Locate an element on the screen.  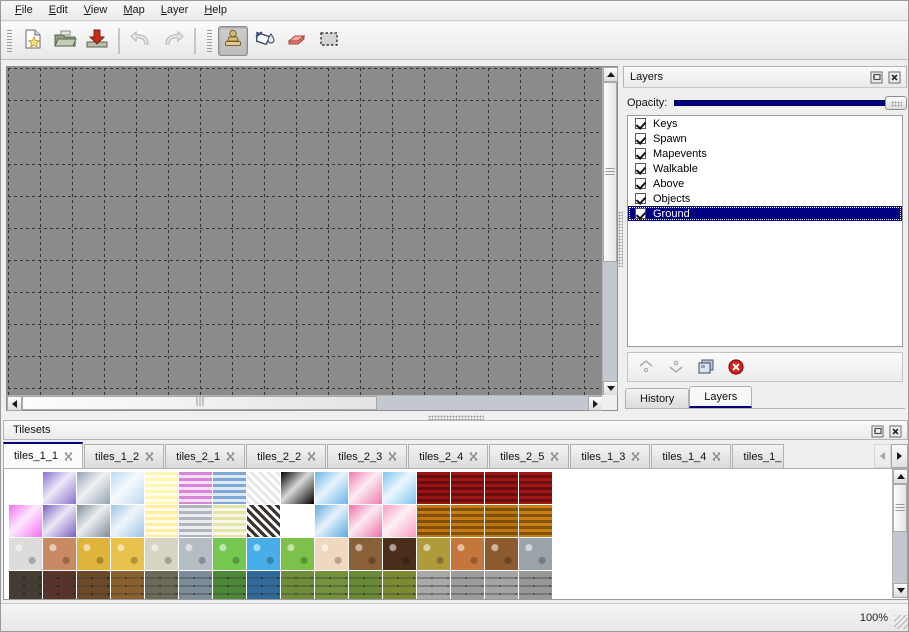
tile-grid is located at coordinates (280, 535).